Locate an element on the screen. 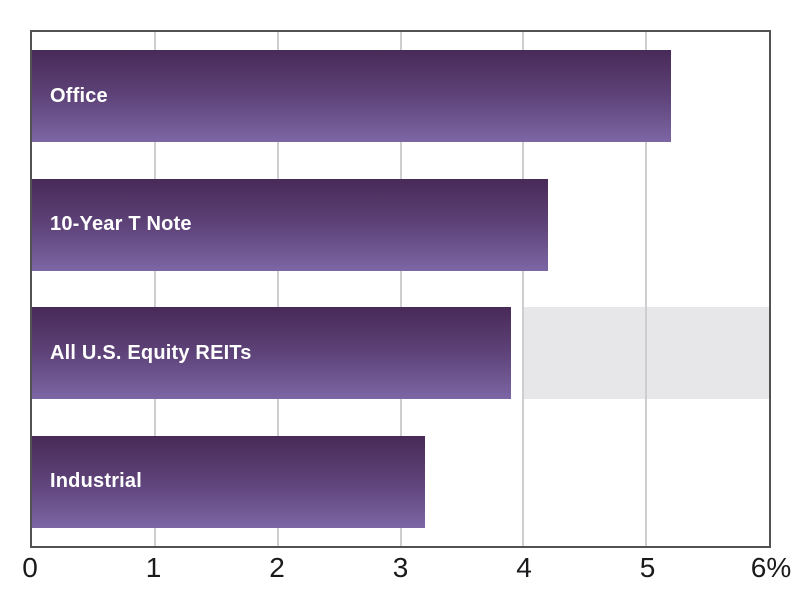 The height and width of the screenshot is (600, 800). bar-industrial: Industrial is located at coordinates (229, 481).